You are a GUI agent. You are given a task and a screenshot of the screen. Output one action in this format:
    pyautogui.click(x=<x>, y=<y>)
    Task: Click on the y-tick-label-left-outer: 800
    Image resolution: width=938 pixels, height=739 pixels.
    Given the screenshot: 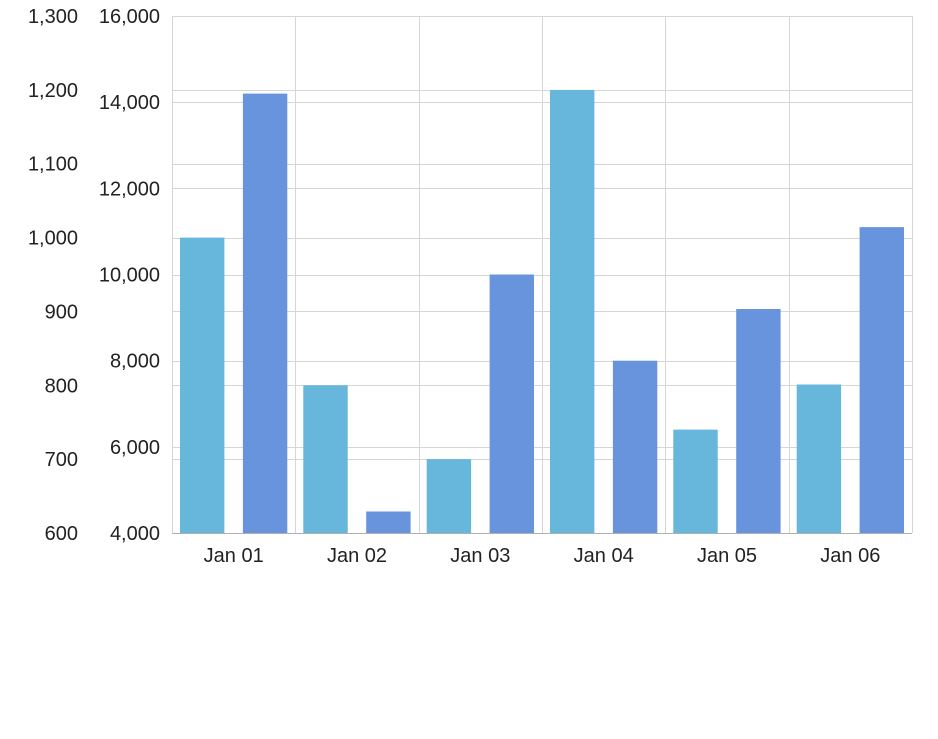 What is the action you would take?
    pyautogui.click(x=61, y=386)
    